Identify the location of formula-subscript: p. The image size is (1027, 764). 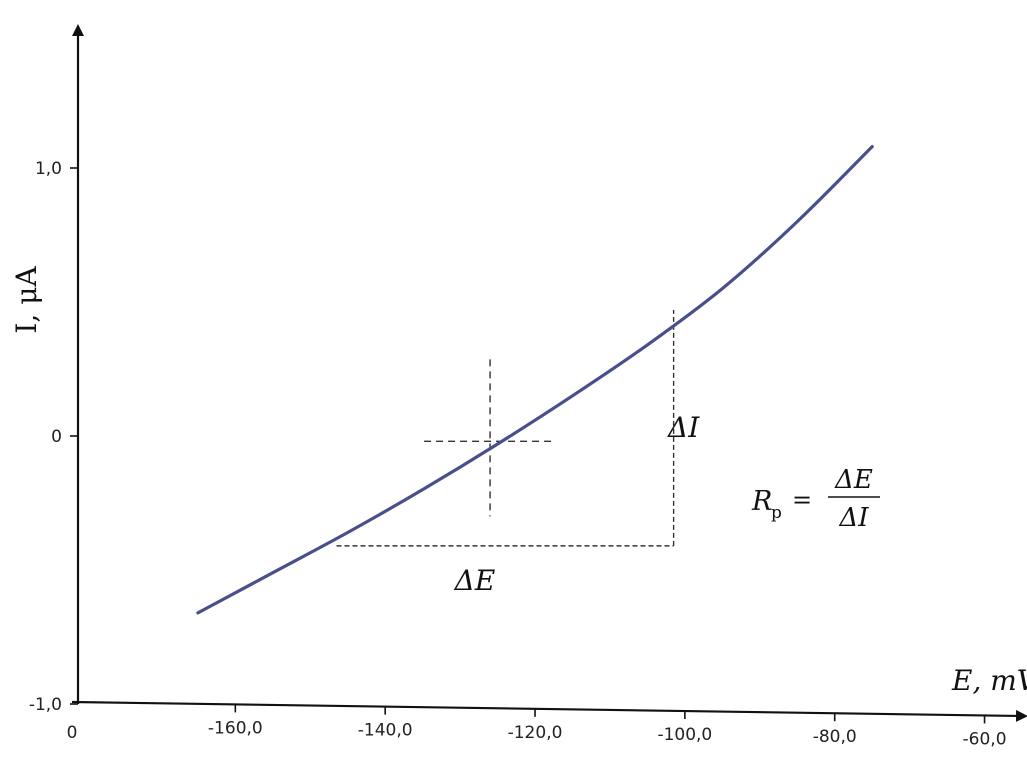
(776, 513).